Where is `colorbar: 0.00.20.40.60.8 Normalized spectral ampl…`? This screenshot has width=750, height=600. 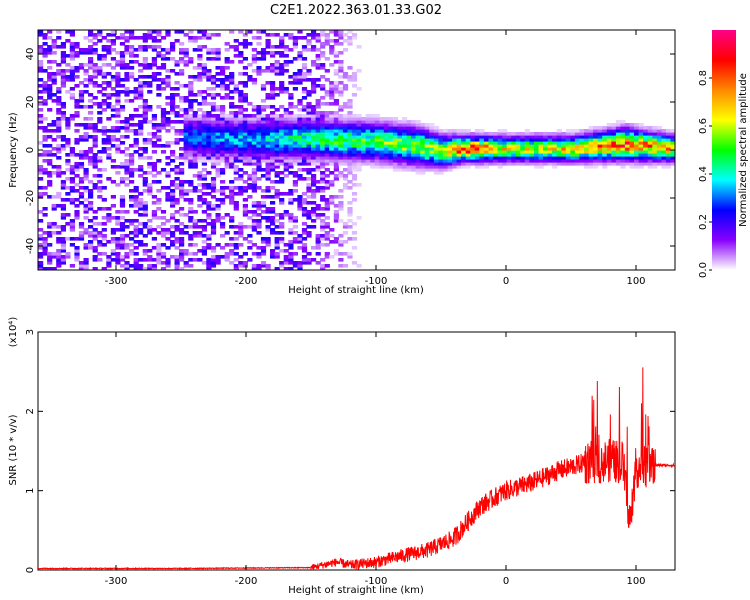
colorbar: 0.00.20.40.60.8 Normalized spectral ampl… is located at coordinates (723, 154).